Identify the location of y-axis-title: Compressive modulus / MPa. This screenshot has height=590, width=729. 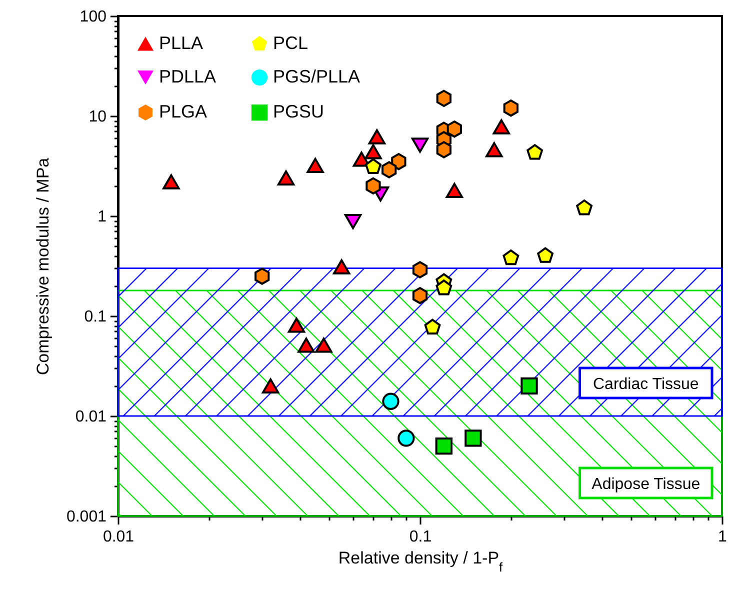
(42, 266).